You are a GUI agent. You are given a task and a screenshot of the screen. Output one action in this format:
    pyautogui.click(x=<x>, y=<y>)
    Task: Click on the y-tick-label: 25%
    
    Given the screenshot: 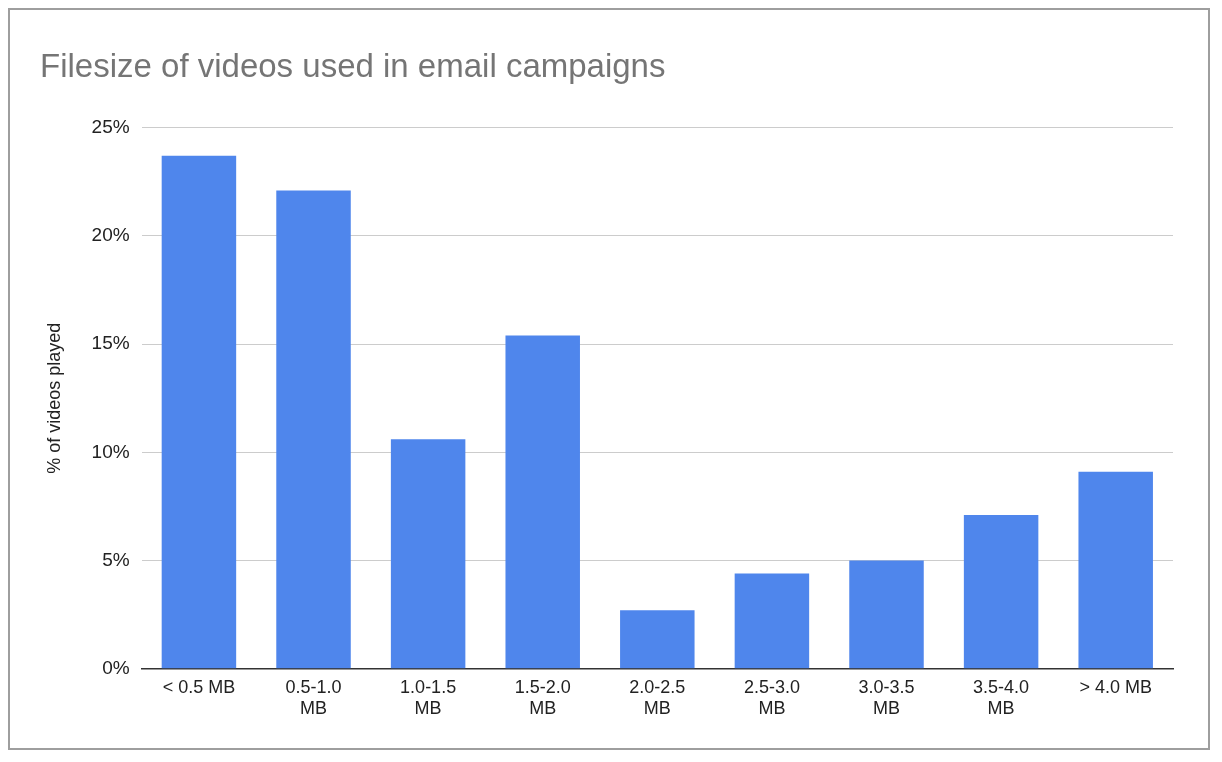 What is the action you would take?
    pyautogui.click(x=110, y=126)
    